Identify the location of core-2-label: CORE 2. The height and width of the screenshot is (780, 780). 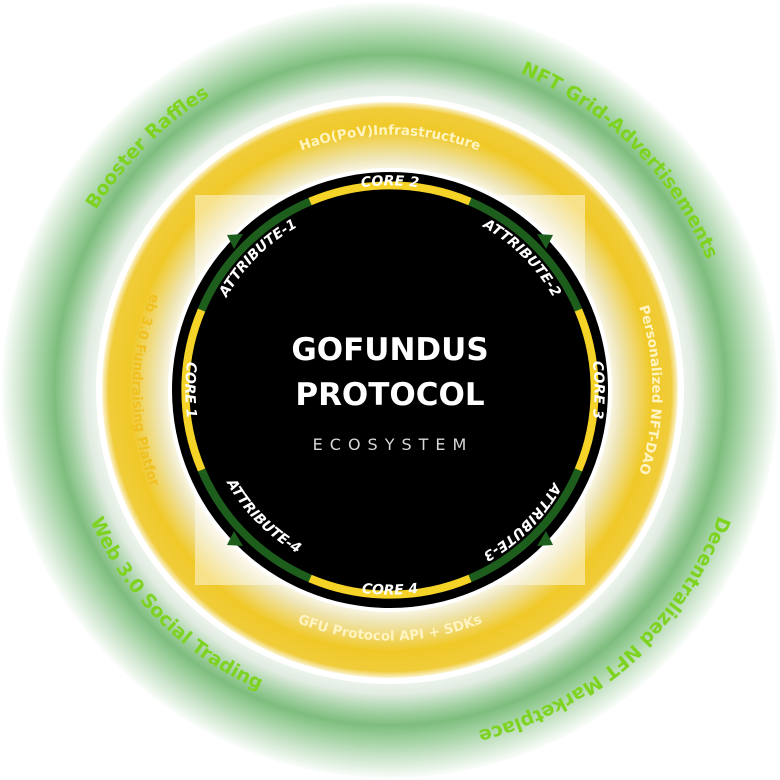
(390, 182).